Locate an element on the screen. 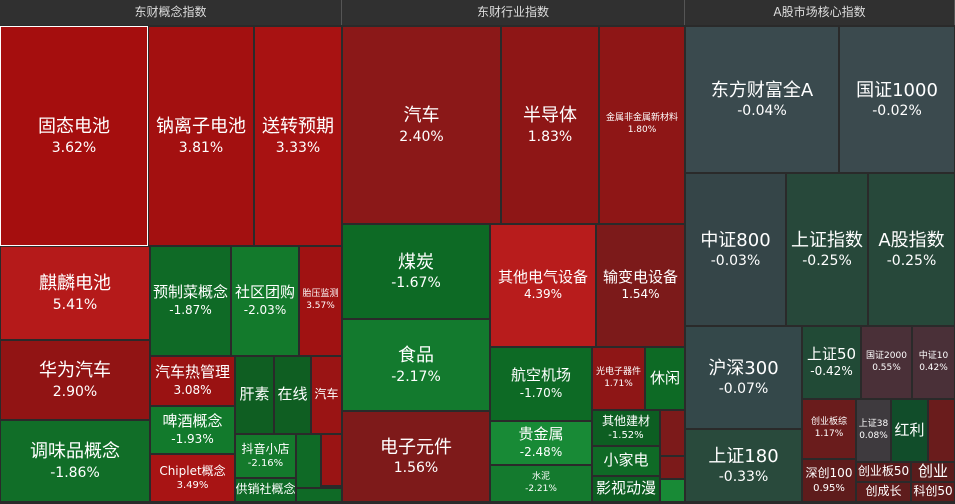 This screenshot has width=955, height=504. tile-change: -2.48% is located at coordinates (541, 451).